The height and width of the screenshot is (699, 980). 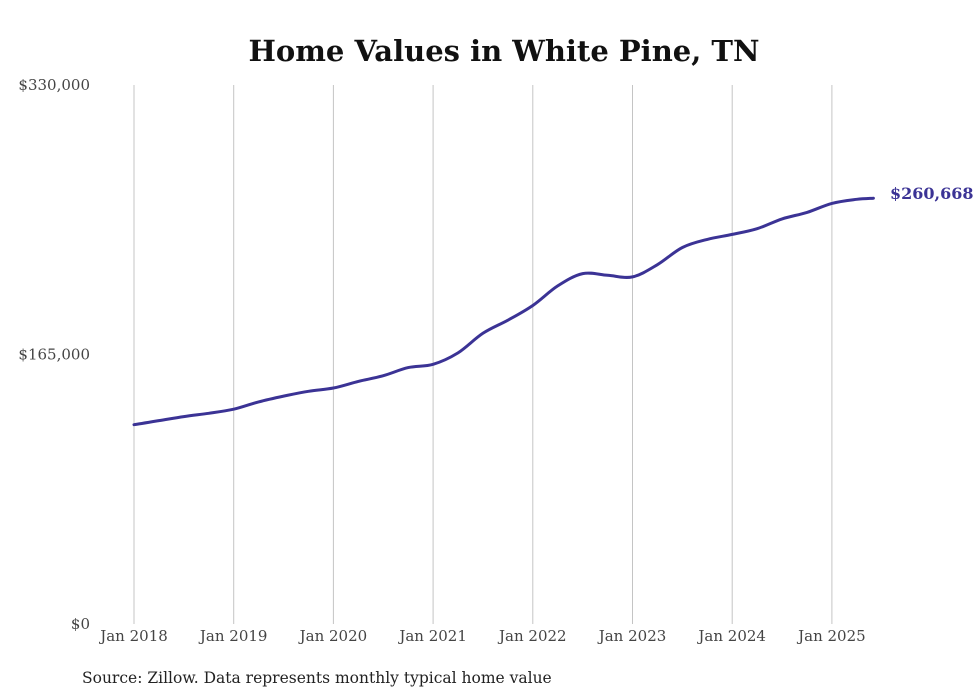 What do you see at coordinates (632, 636) in the screenshot?
I see `x-tick-label: Jan 2023` at bounding box center [632, 636].